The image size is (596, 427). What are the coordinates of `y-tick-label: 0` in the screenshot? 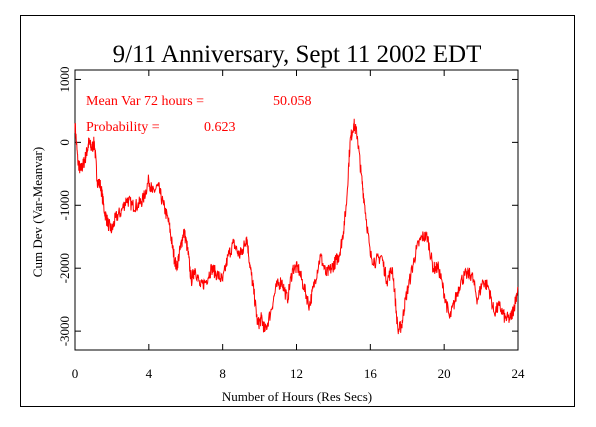 It's located at (64, 142).